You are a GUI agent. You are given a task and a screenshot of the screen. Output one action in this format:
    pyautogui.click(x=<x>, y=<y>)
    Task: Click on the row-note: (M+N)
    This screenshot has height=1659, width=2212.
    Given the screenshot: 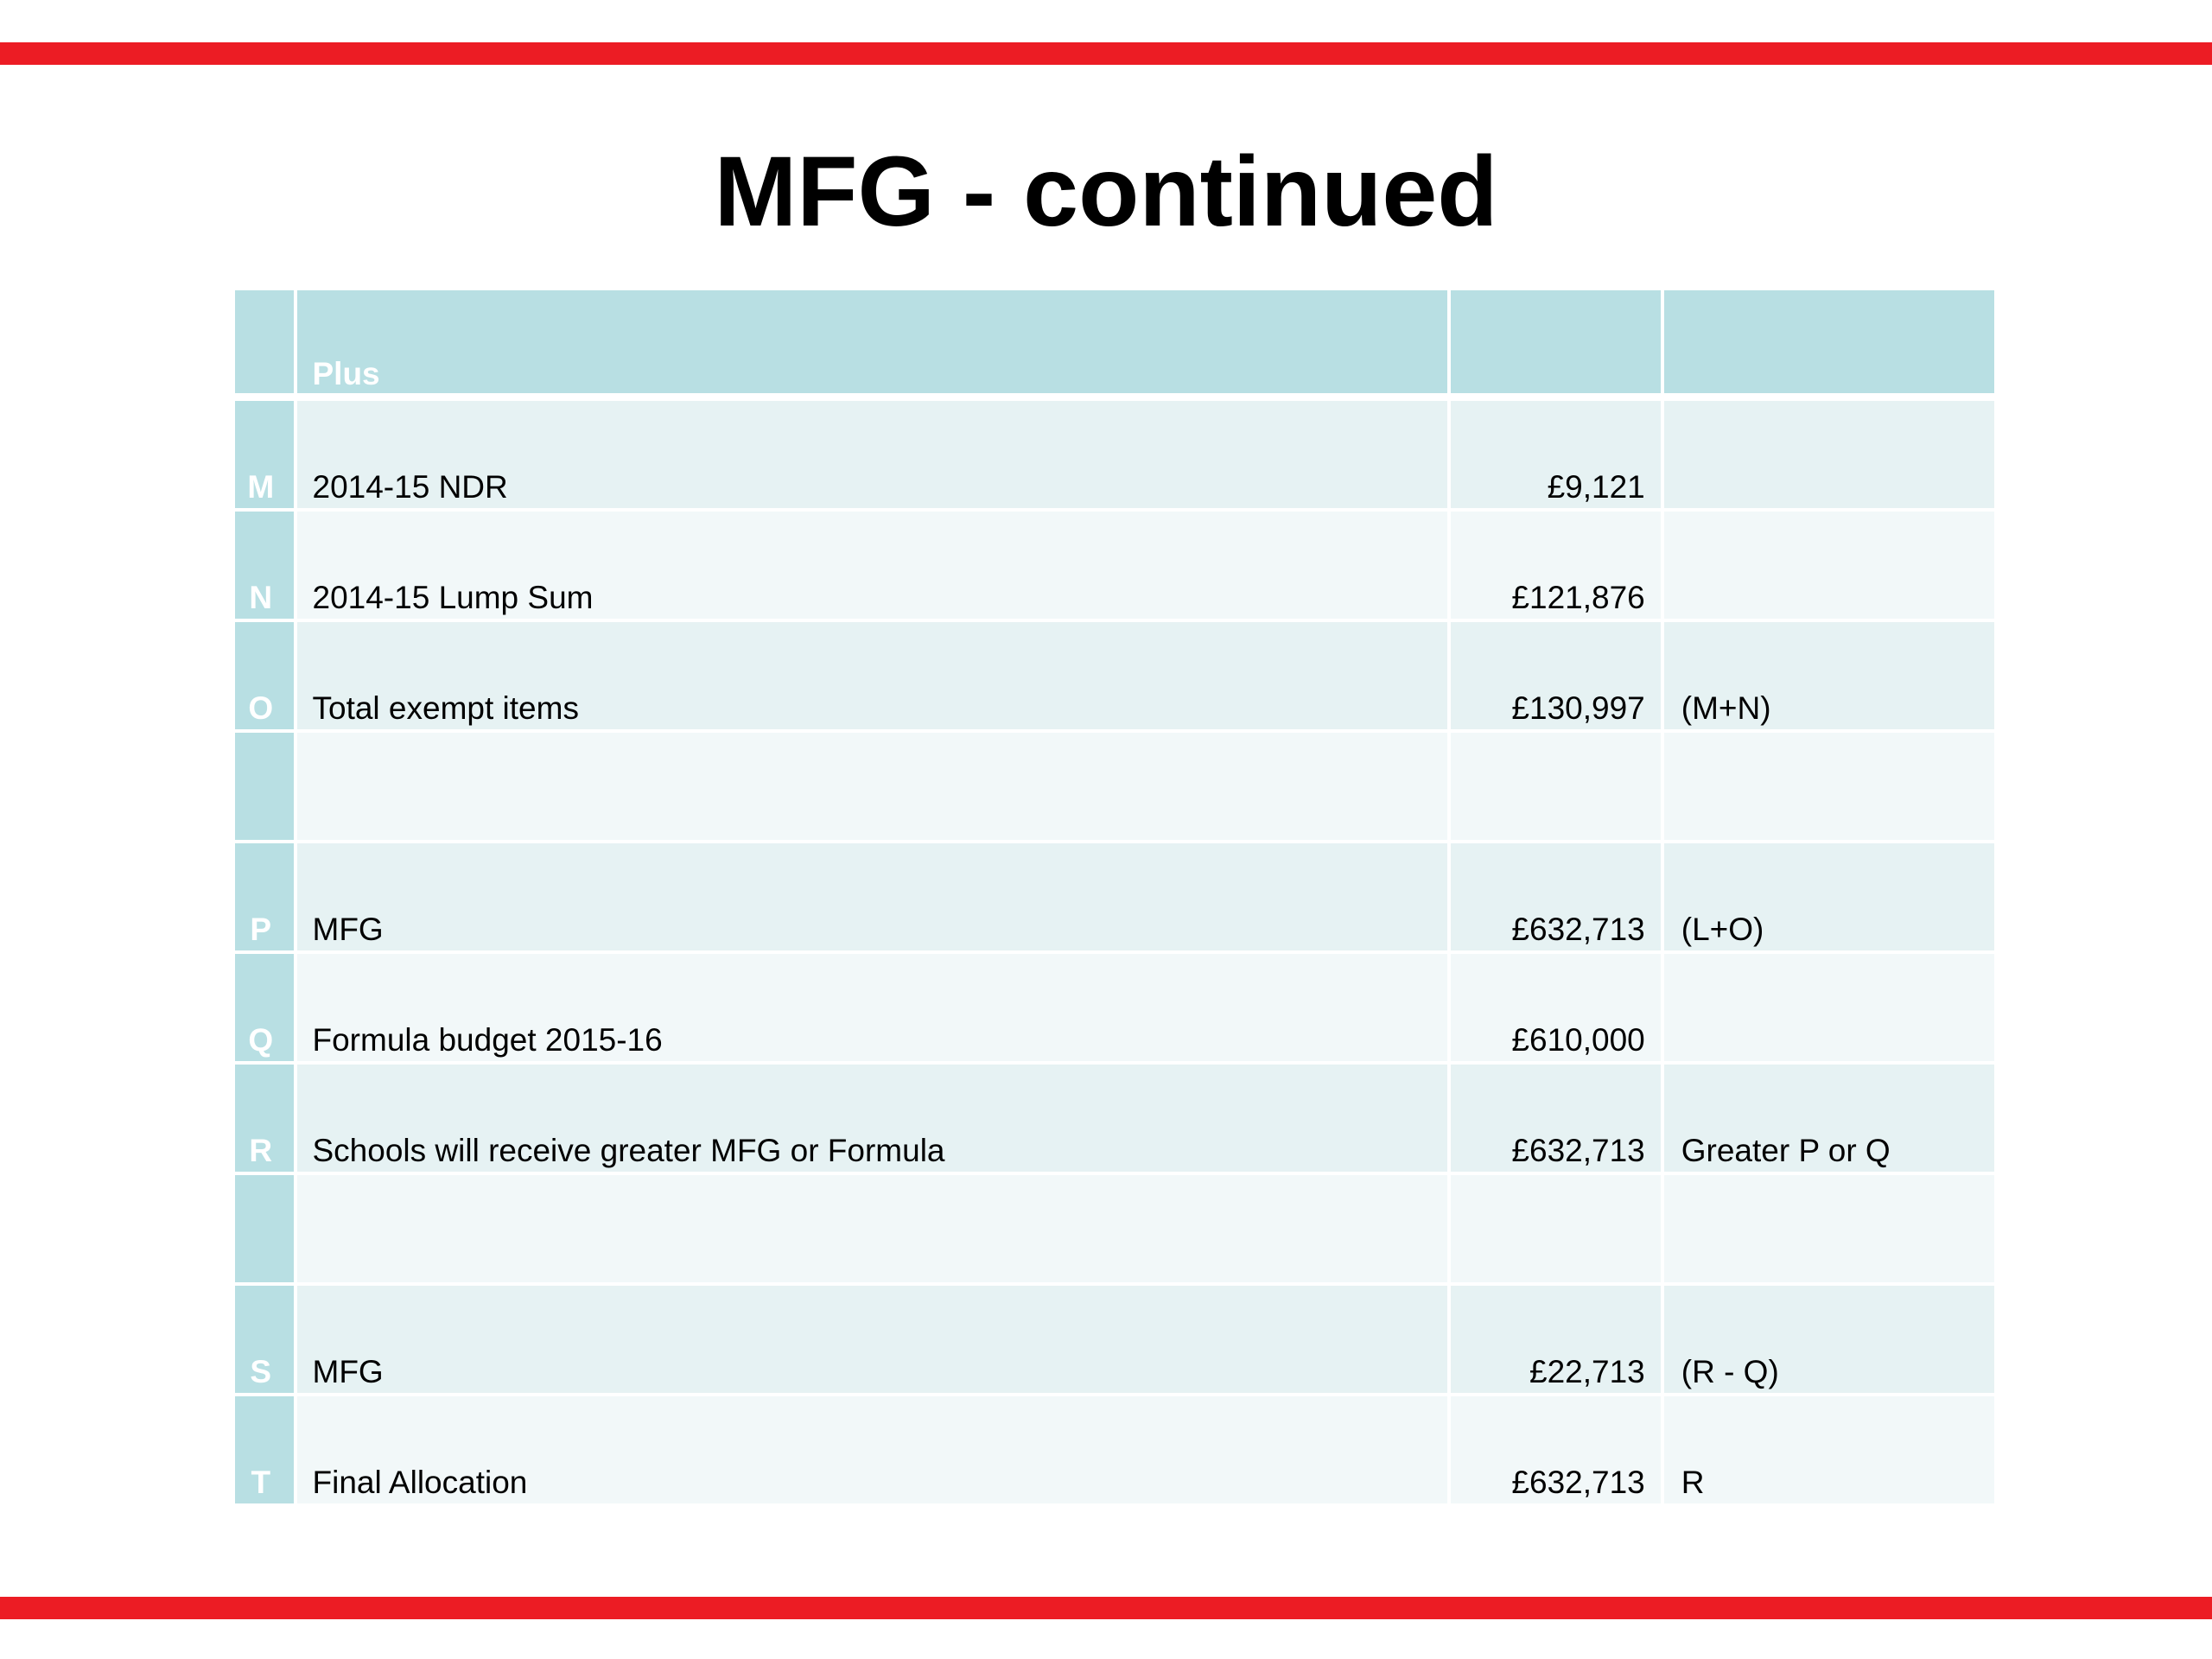 What is the action you would take?
    pyautogui.click(x=1828, y=675)
    